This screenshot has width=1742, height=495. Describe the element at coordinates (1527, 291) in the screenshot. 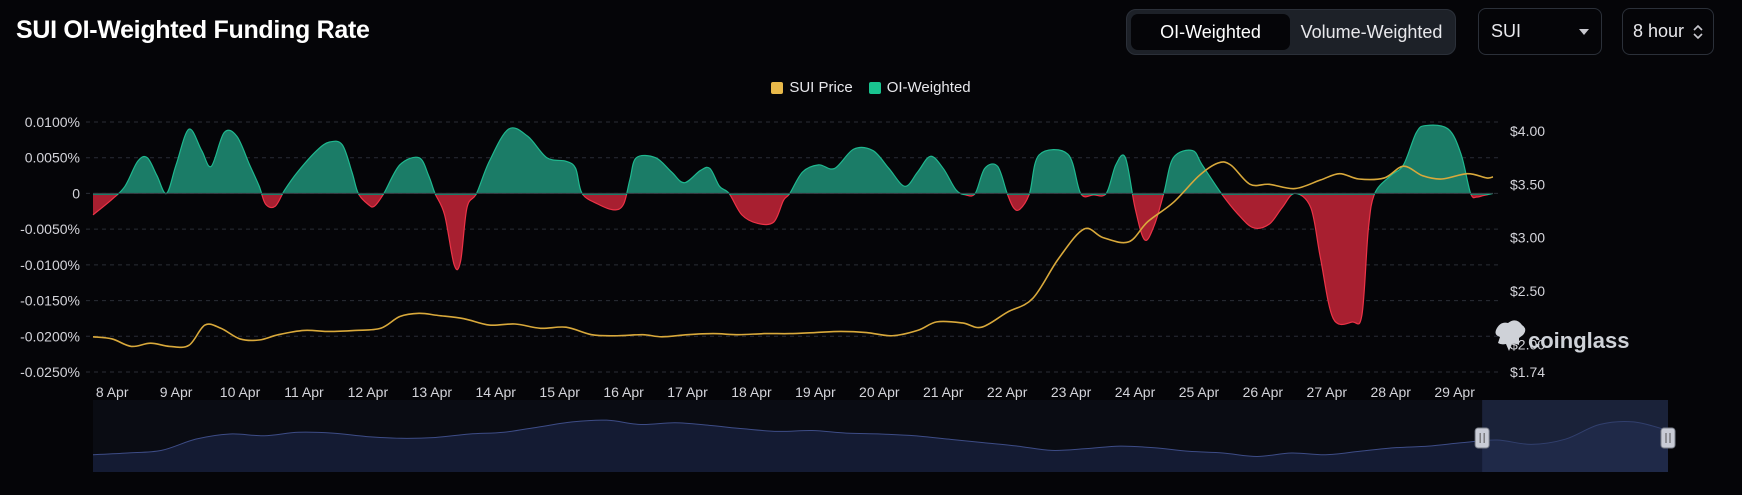

I see `y-tick-right: $2.50` at that location.